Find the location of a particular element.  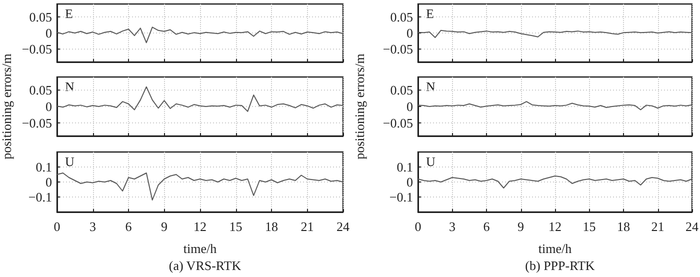

text: (a) VRS-RTK is located at coordinates (205, 265).